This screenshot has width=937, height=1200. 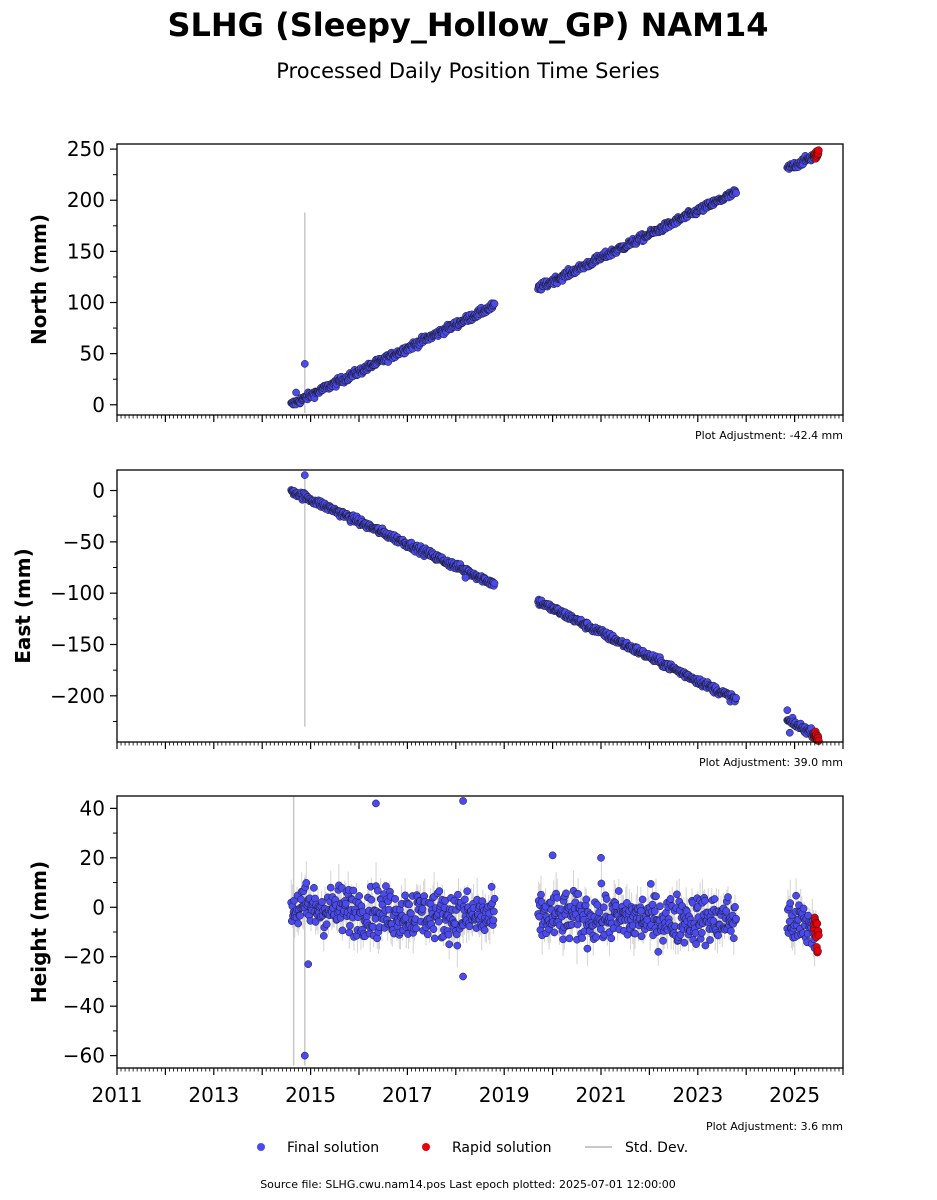 What do you see at coordinates (39, 279) in the screenshot?
I see `y-axis-label: North (mm)` at bounding box center [39, 279].